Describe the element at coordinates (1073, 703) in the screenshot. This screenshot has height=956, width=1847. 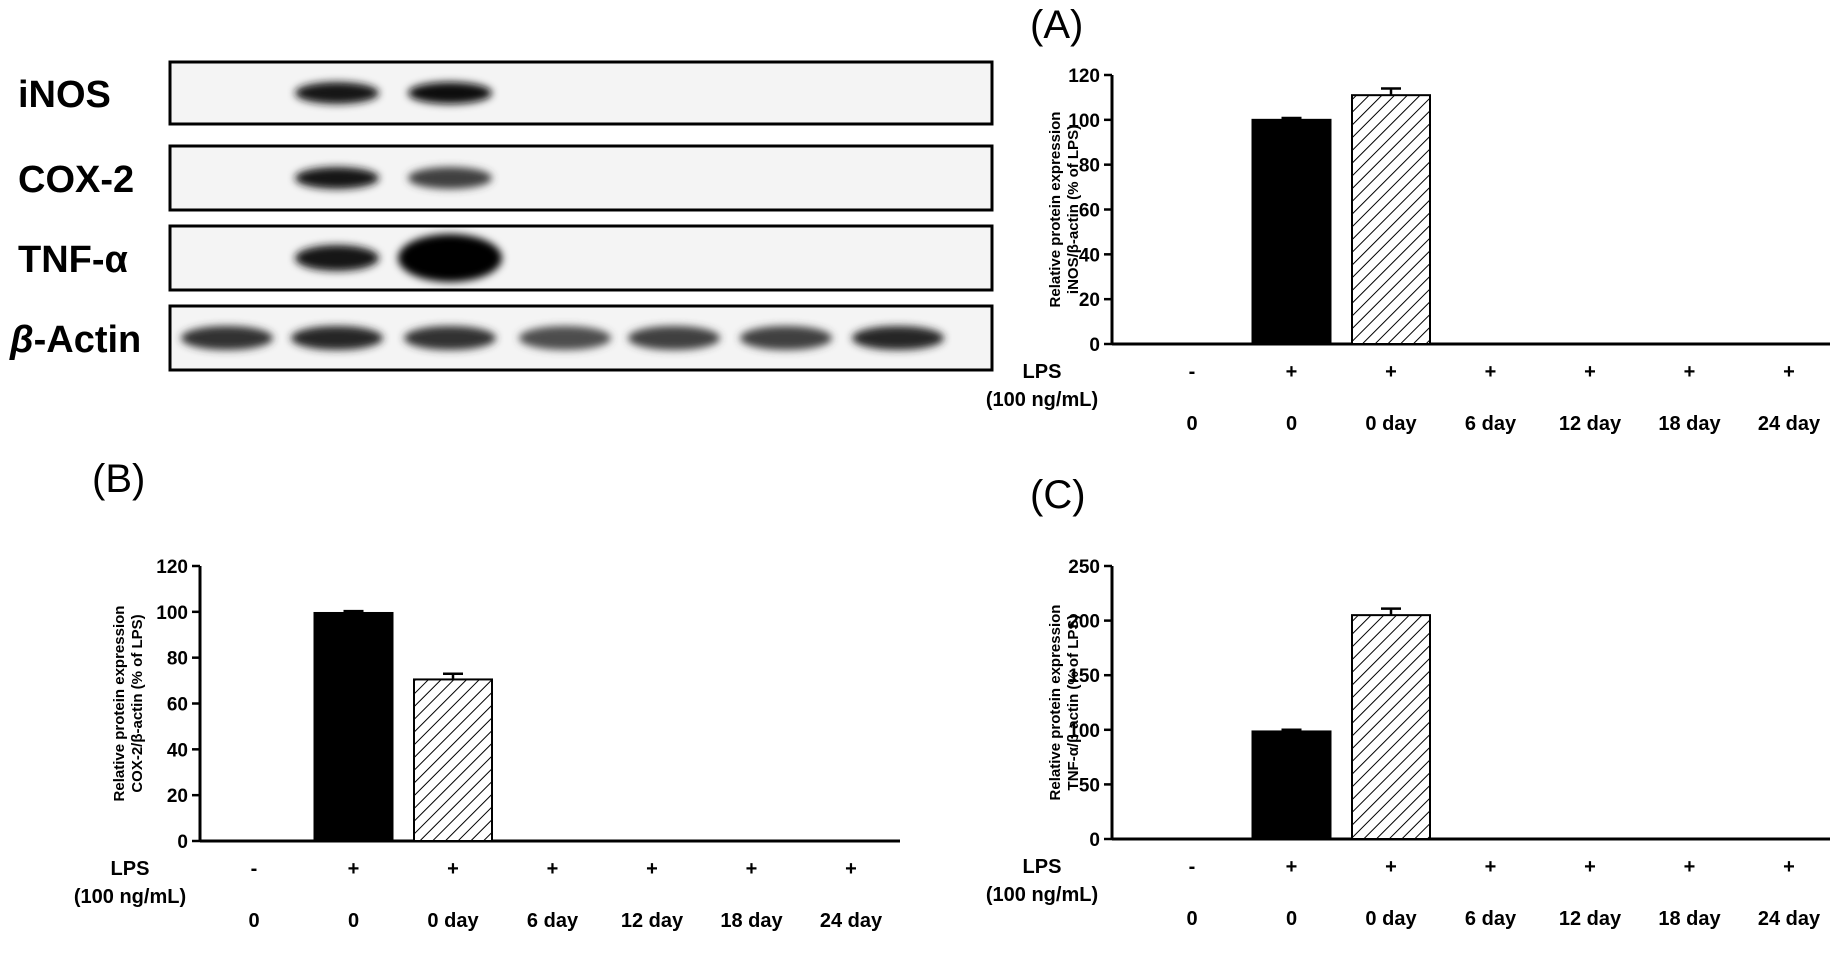
I see `y-axis-label-line2: TNF-α/β-actin (% of LPS)` at that location.